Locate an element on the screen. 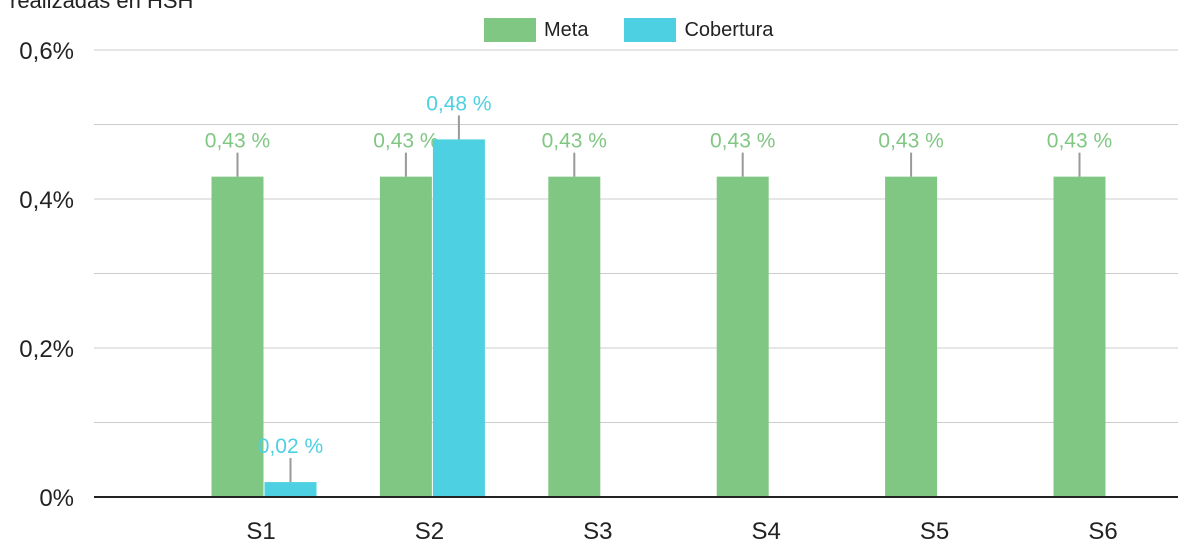 This screenshot has width=1190, height=546. x-tick-label: S2 is located at coordinates (429, 531).